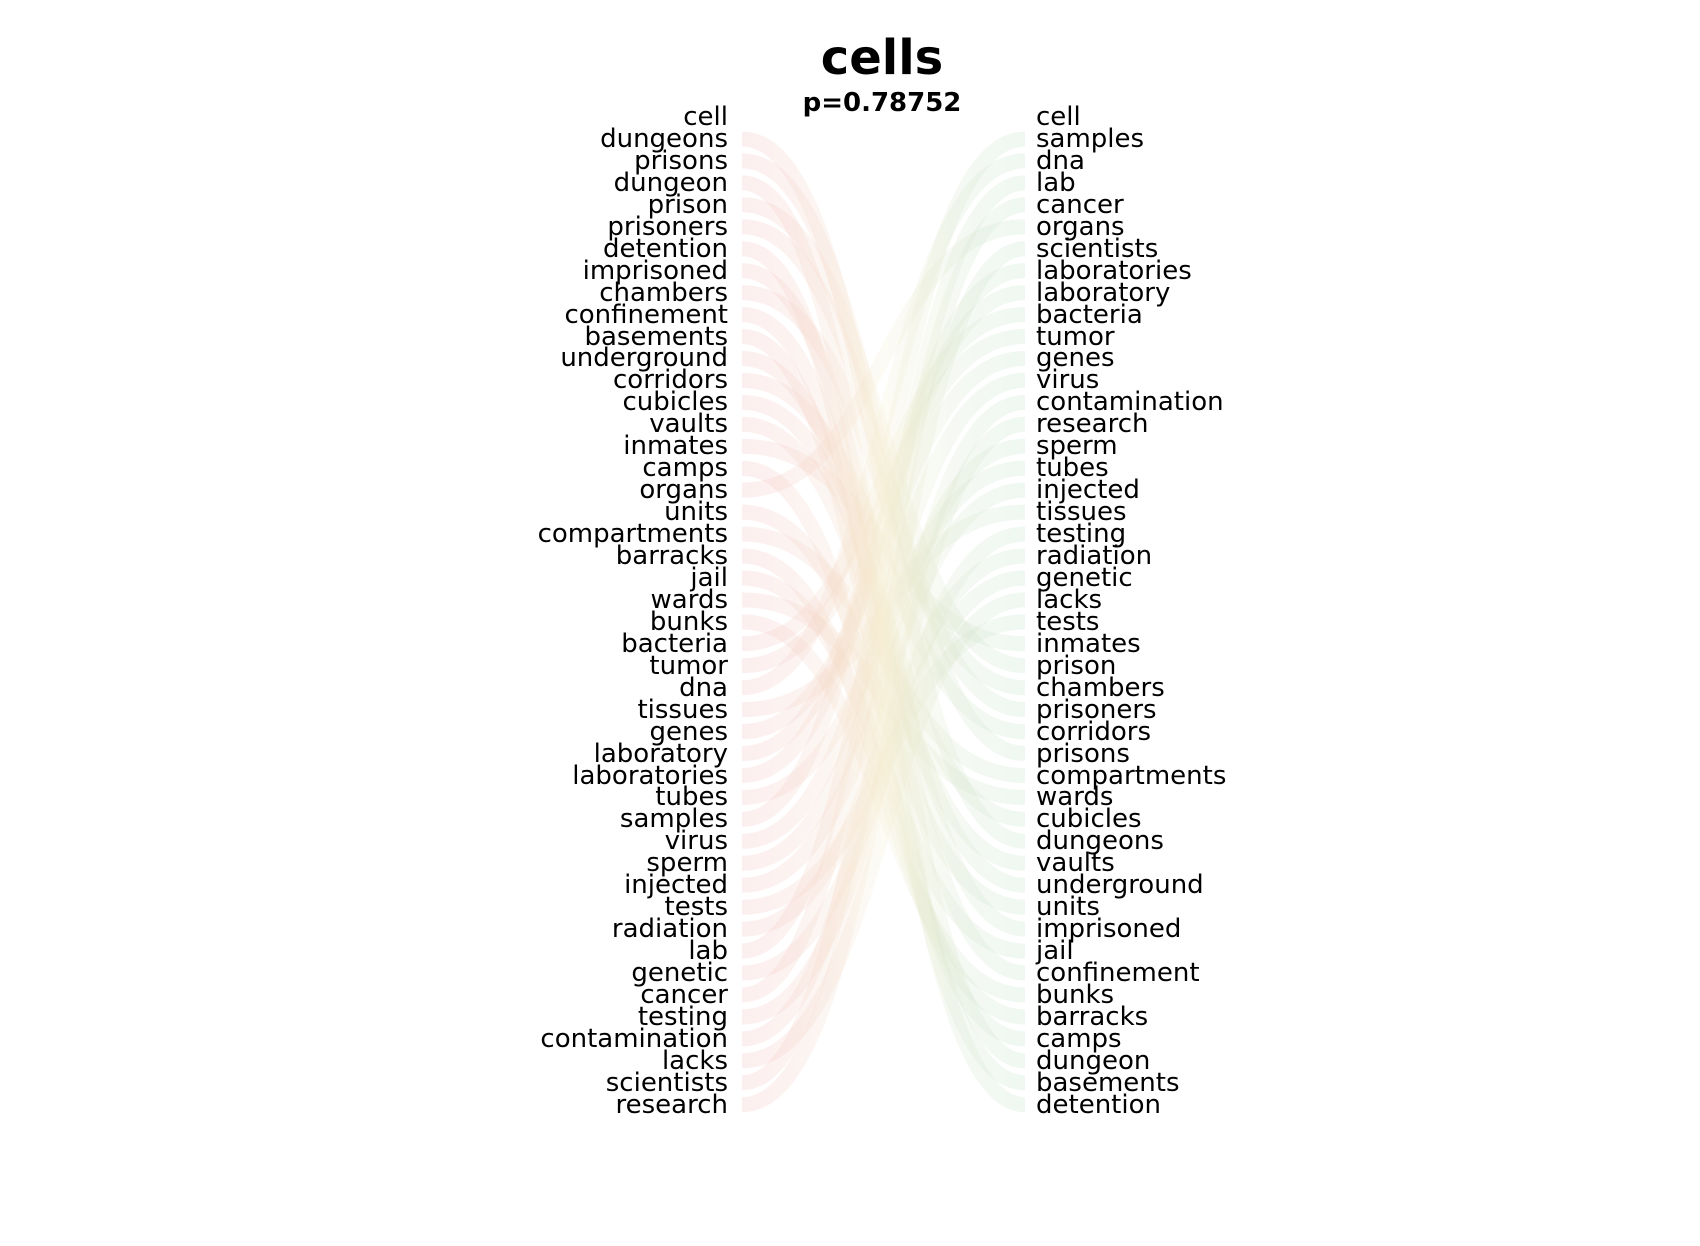  What do you see at coordinates (1056, 182) in the screenshot?
I see `right-word: lab` at bounding box center [1056, 182].